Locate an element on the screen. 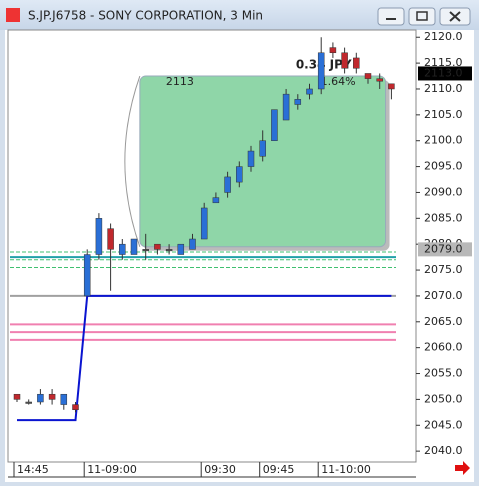 This screenshot has width=479, height=490. y-tick-label: 2090.0 is located at coordinates (443, 191).